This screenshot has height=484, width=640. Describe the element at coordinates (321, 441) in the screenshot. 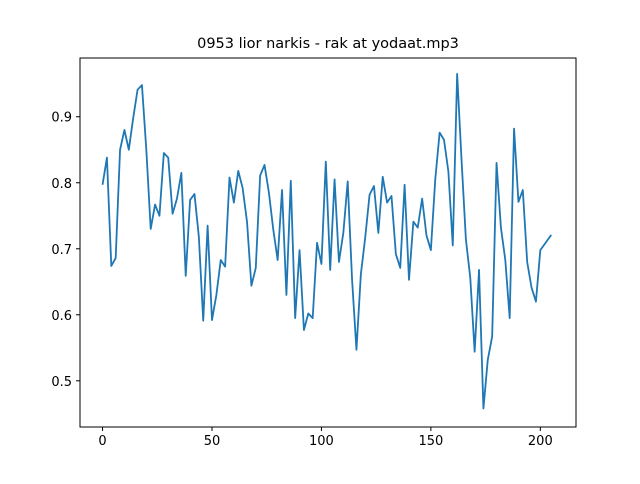

I see `x-tick-label: 100` at that location.